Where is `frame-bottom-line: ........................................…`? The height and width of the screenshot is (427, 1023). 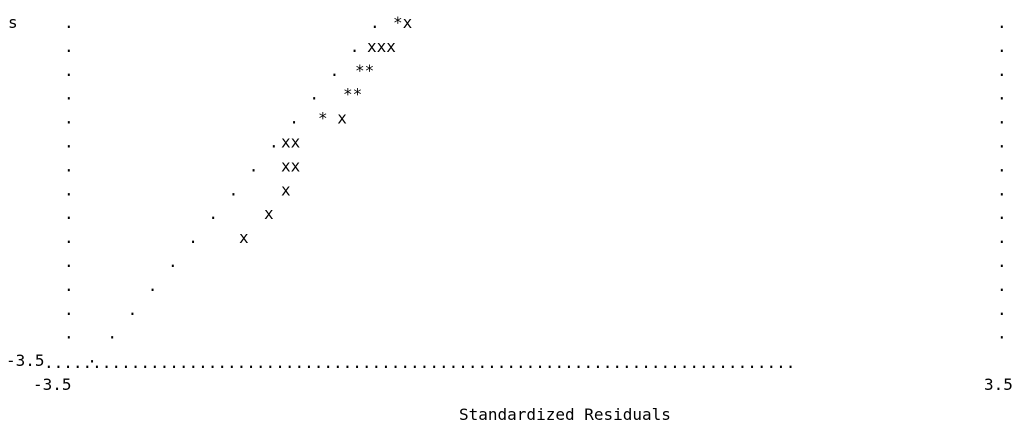 frame-bottom-line: ........................................… is located at coordinates (419, 362).